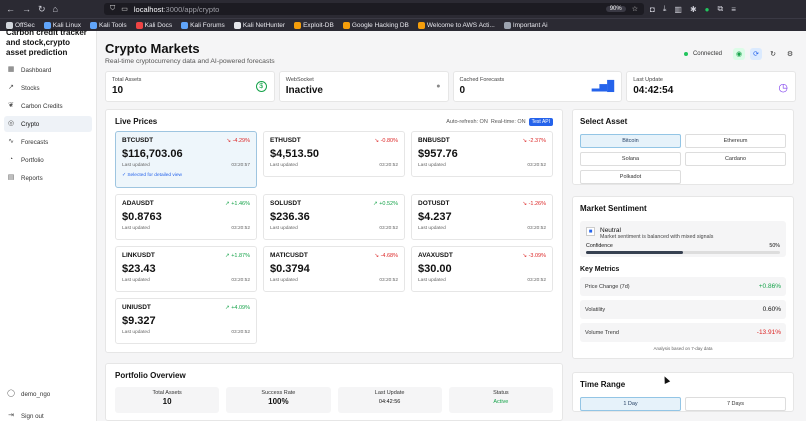 The width and height of the screenshot is (806, 430). What do you see at coordinates (314, 25) in the screenshot?
I see `bookmark-item: Exploit-DB` at bounding box center [314, 25].